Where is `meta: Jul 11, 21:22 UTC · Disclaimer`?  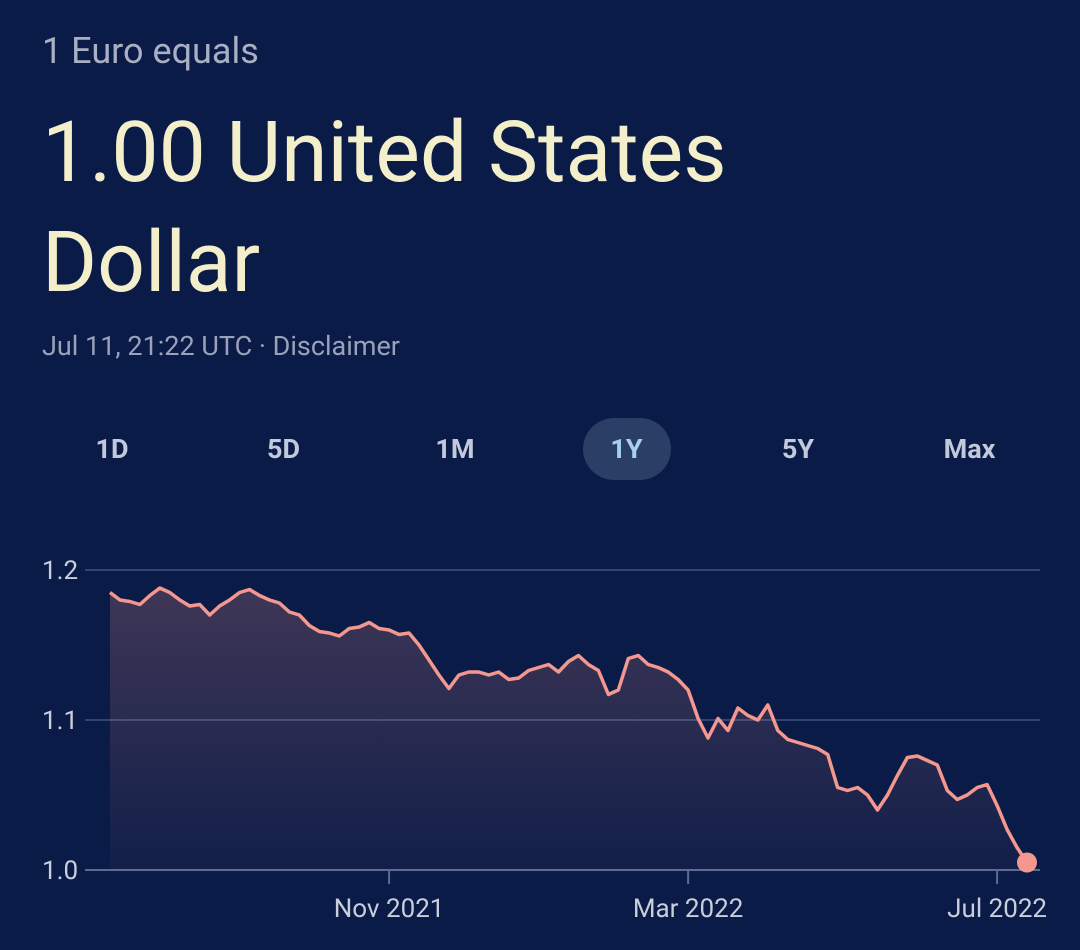
meta: Jul 11, 21:22 UTC · Disclaimer is located at coordinates (221, 346).